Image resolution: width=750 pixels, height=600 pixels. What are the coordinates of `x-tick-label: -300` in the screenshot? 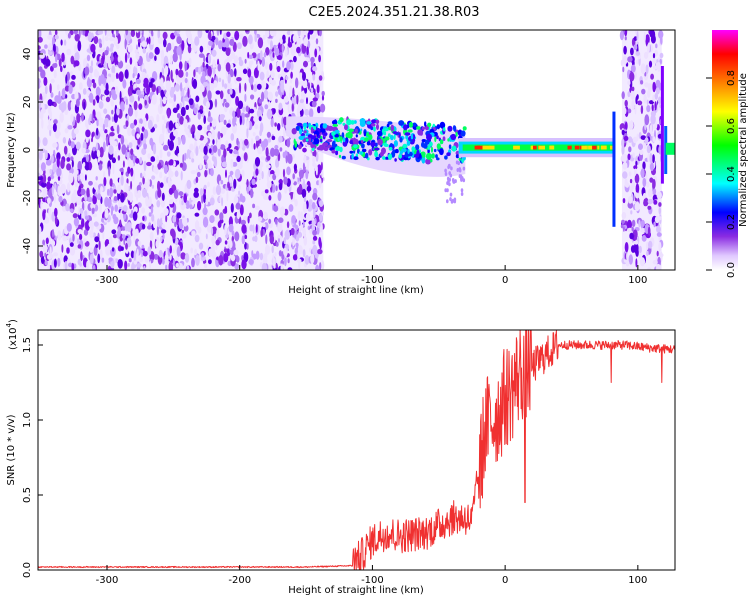 It's located at (107, 580).